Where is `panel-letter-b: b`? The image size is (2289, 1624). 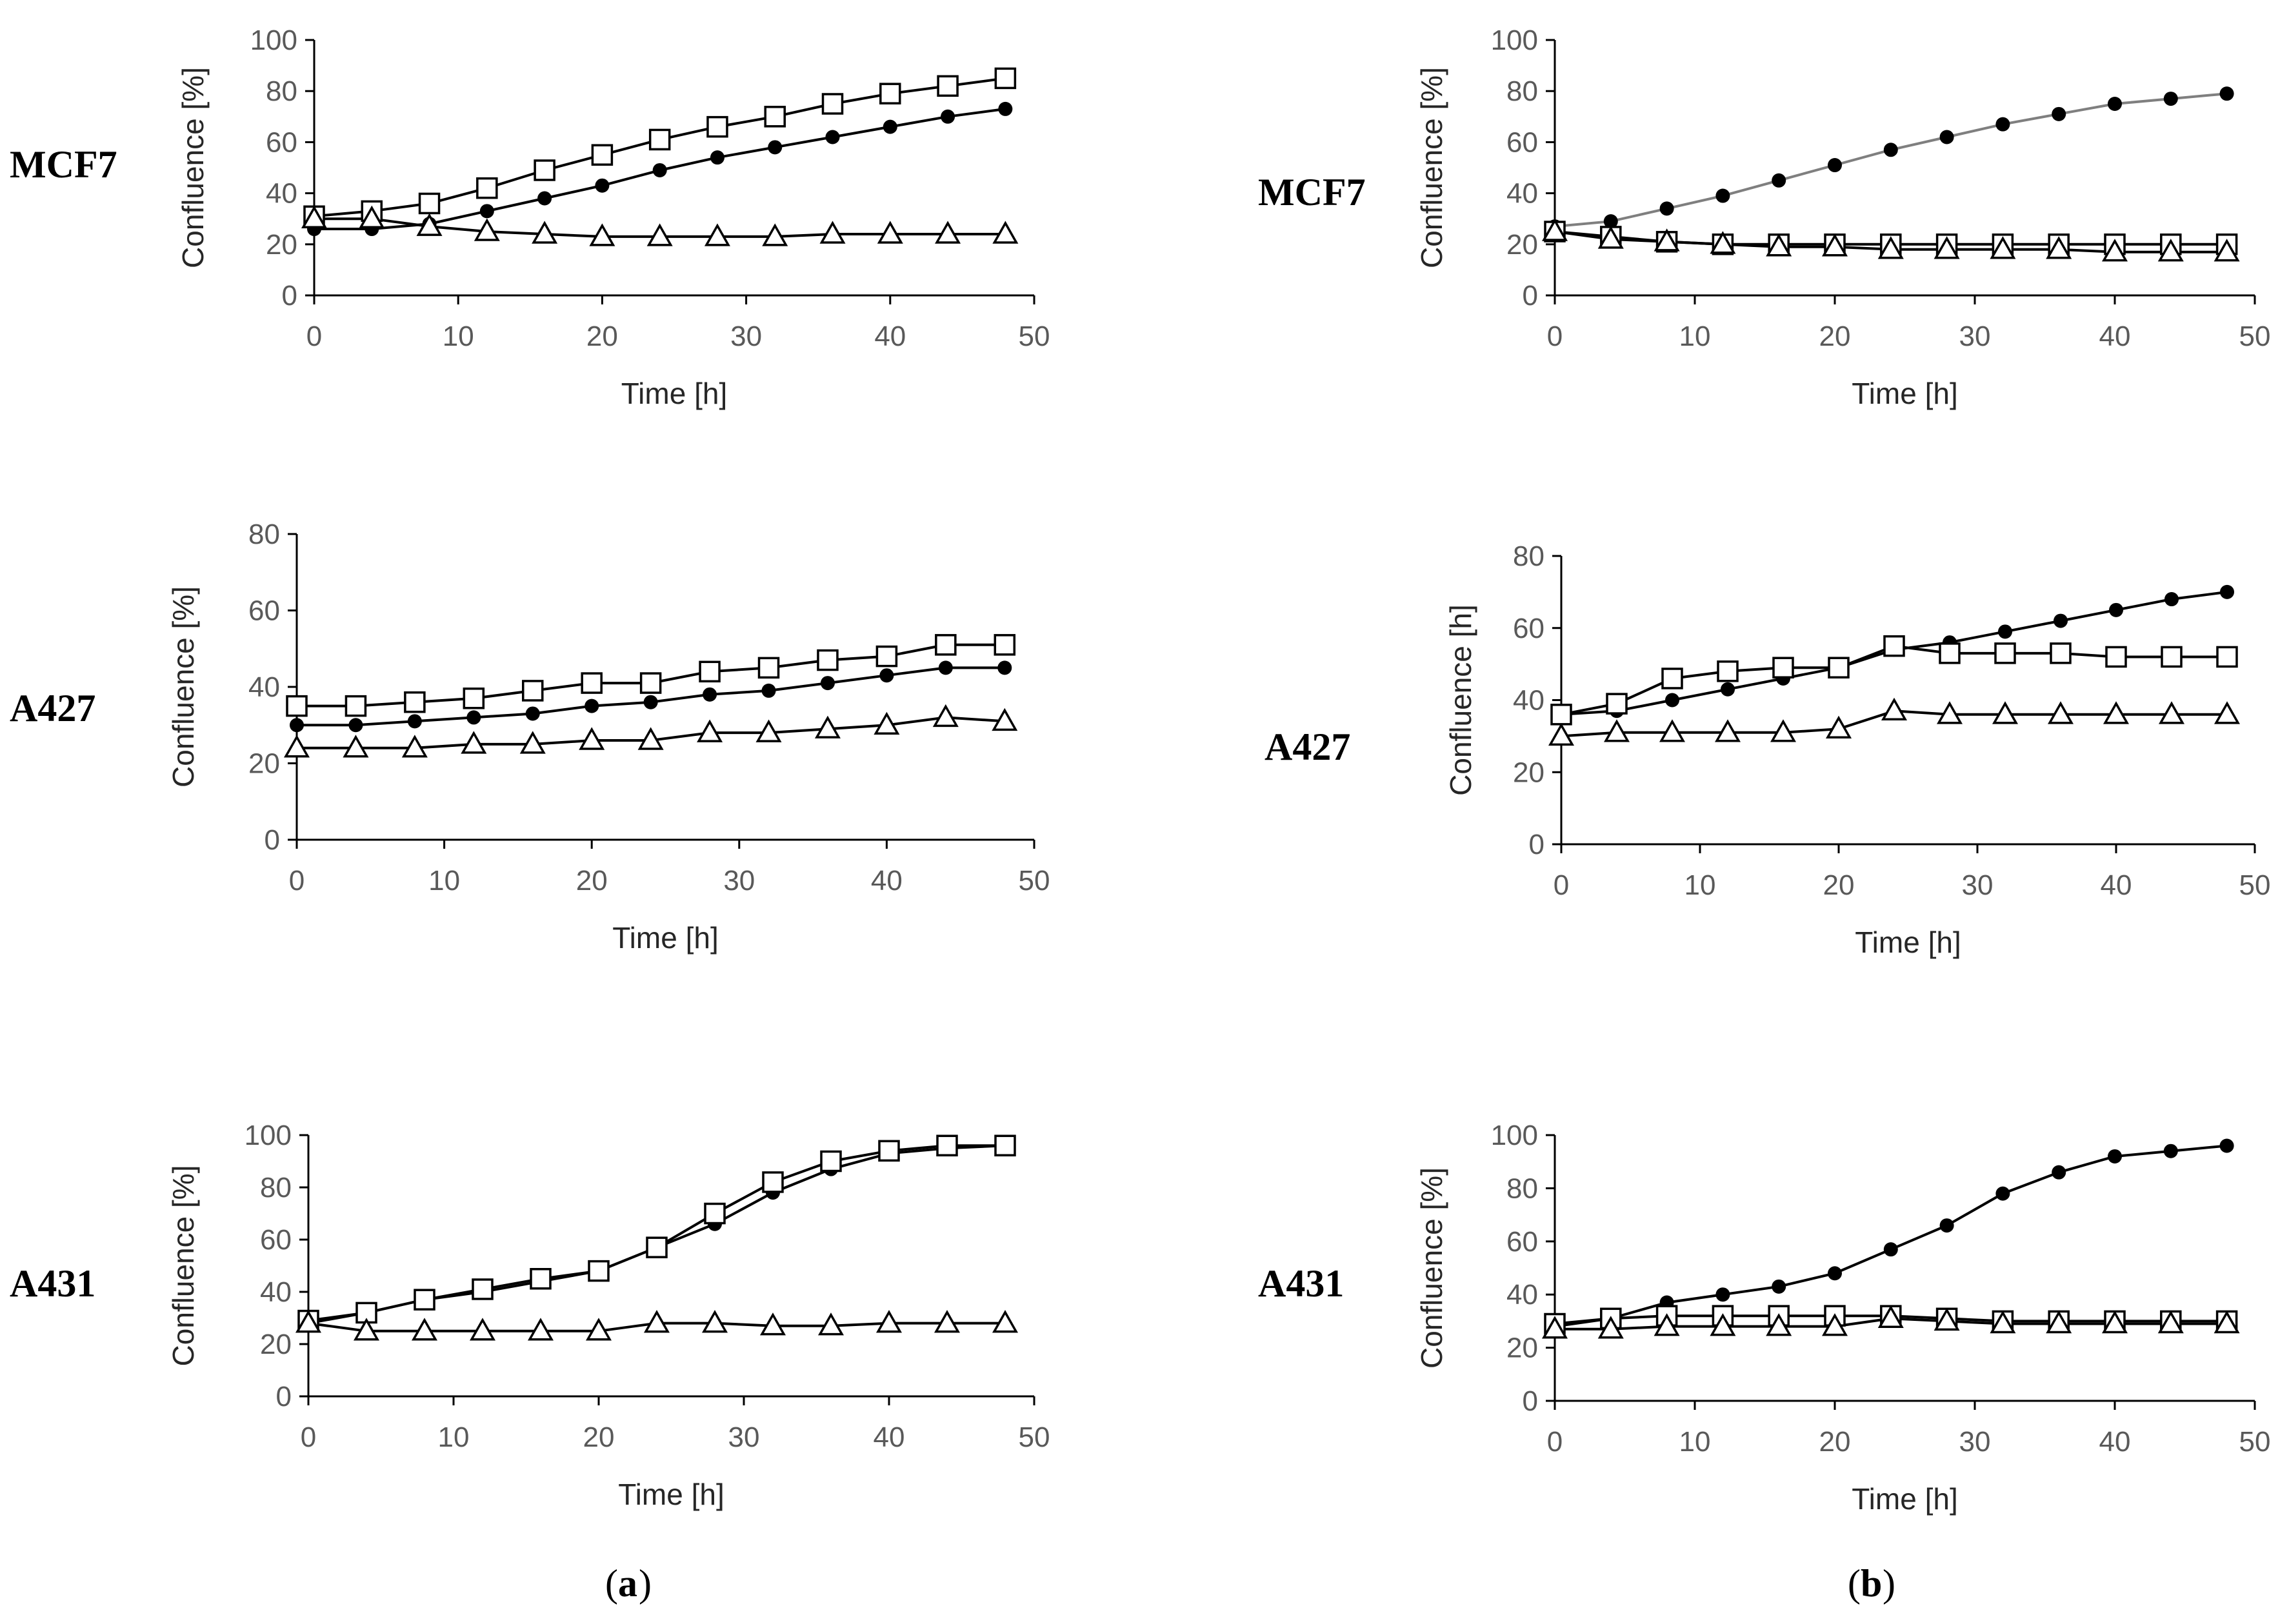
panel-letter-b: b is located at coordinates (1871, 1583).